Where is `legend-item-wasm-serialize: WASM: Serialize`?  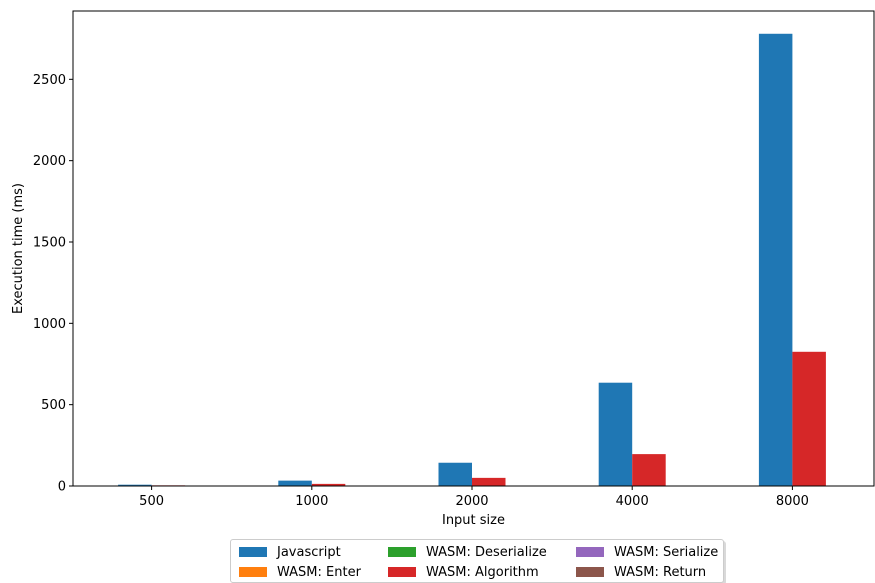
legend-item-wasm-serialize: WASM: Serialize is located at coordinates (647, 552).